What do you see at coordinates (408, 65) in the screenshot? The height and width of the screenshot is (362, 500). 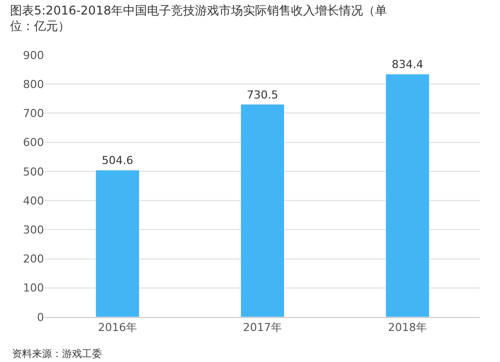 I see `data-label: 834.4` at bounding box center [408, 65].